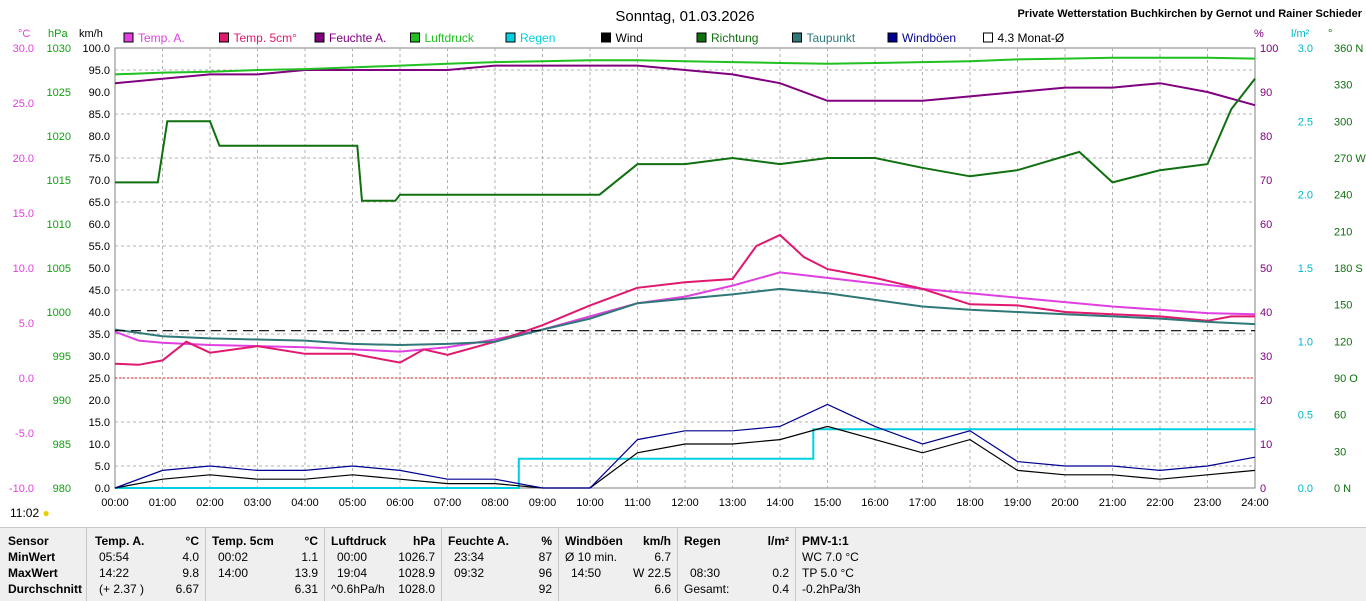 The image size is (1366, 601). Describe the element at coordinates (102, 489) in the screenshot. I see `y-tick-wind: 0.0` at that location.